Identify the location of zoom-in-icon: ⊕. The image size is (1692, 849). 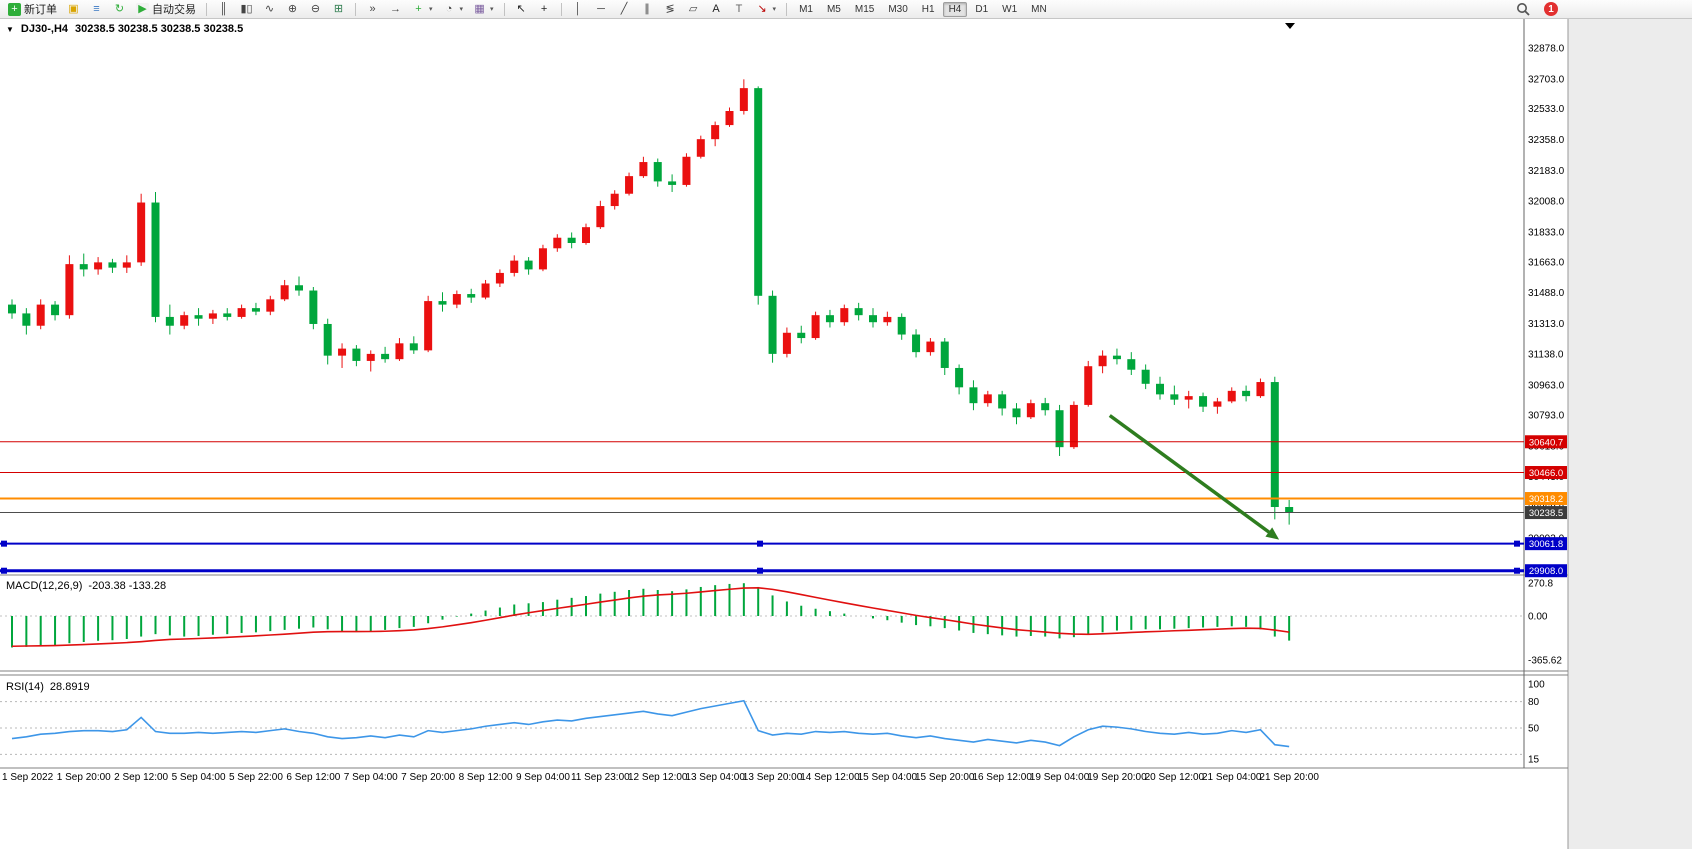
(292, 9).